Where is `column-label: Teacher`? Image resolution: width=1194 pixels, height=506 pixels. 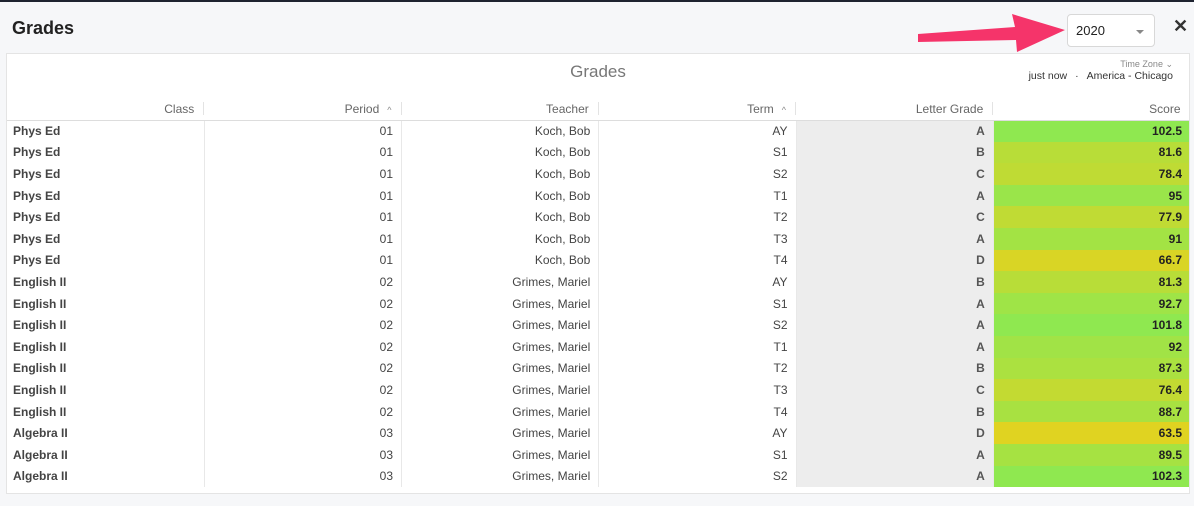 column-label: Teacher is located at coordinates (567, 108).